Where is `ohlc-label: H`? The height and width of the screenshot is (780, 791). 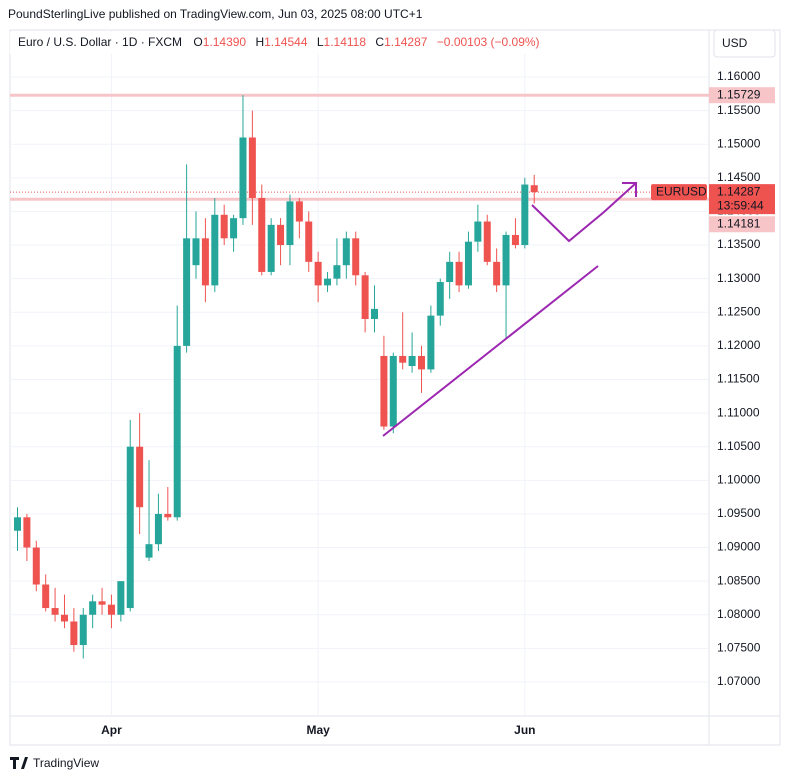
ohlc-label: H is located at coordinates (259, 42).